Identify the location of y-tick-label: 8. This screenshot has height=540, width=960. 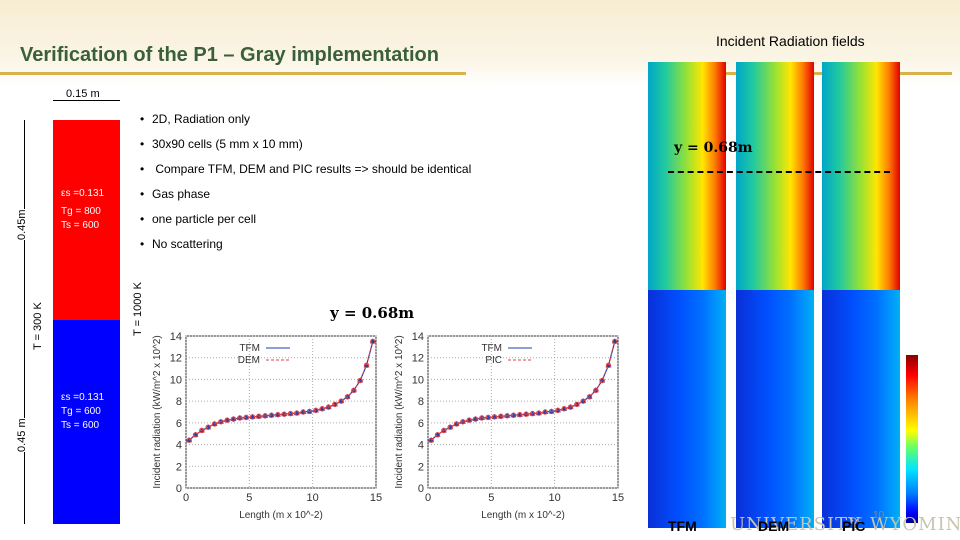
(179, 402).